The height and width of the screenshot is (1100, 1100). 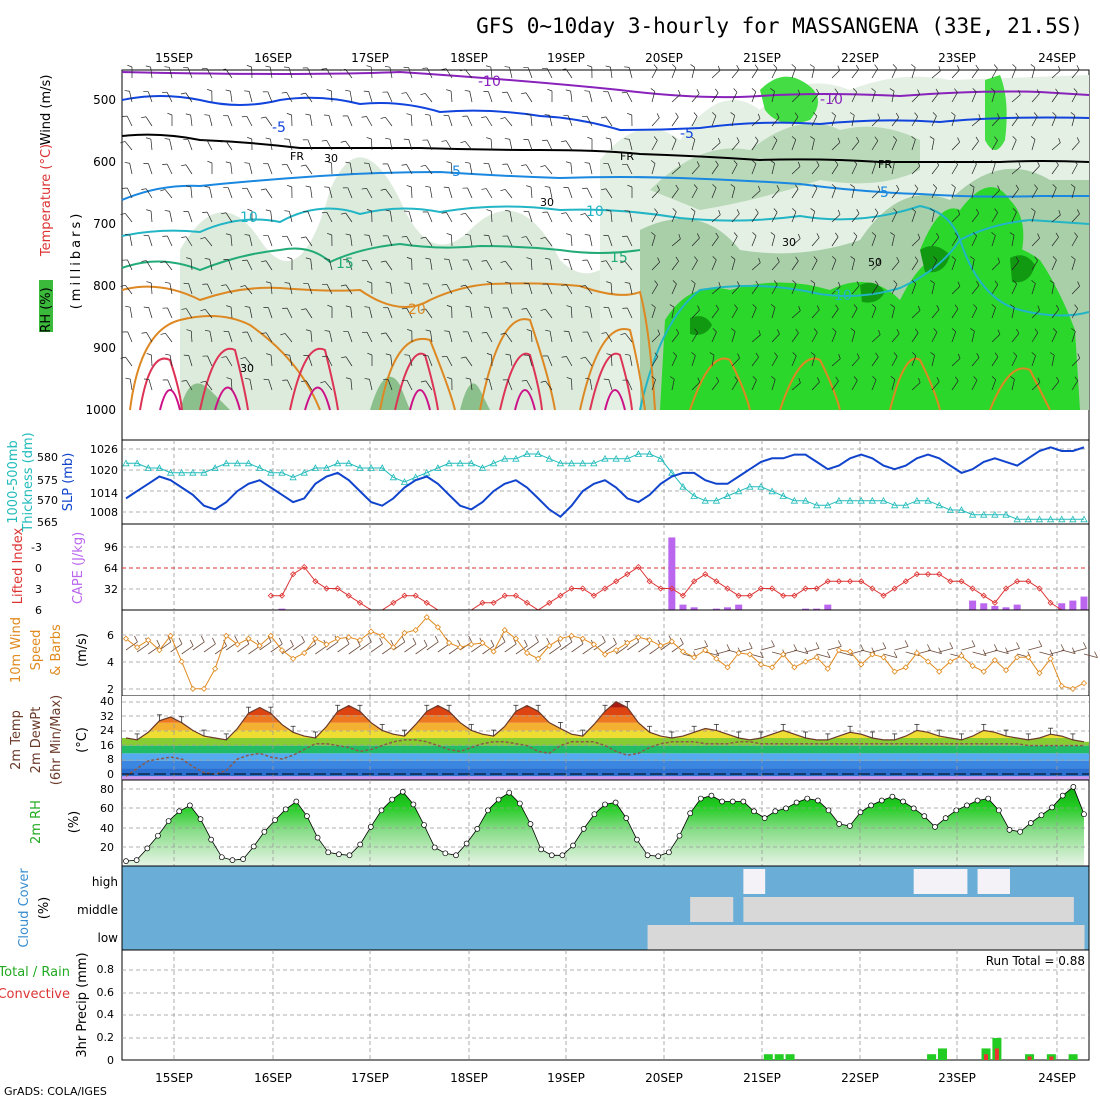 What do you see at coordinates (74, 822) in the screenshot?
I see `rh2m-unit-label: (%)` at bounding box center [74, 822].